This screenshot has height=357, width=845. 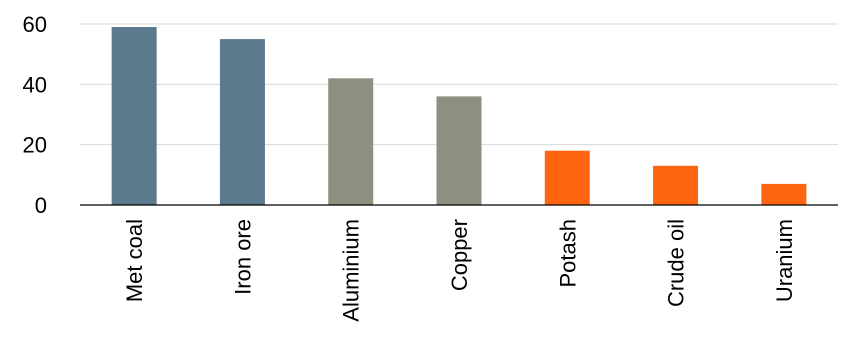 I want to click on x-tick-label: Potash, so click(x=567, y=253).